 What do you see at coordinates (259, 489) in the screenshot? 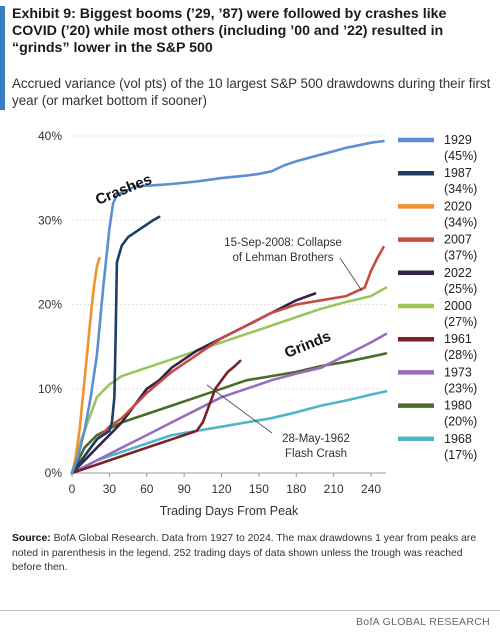
I see `x-tick-label: 150` at bounding box center [259, 489].